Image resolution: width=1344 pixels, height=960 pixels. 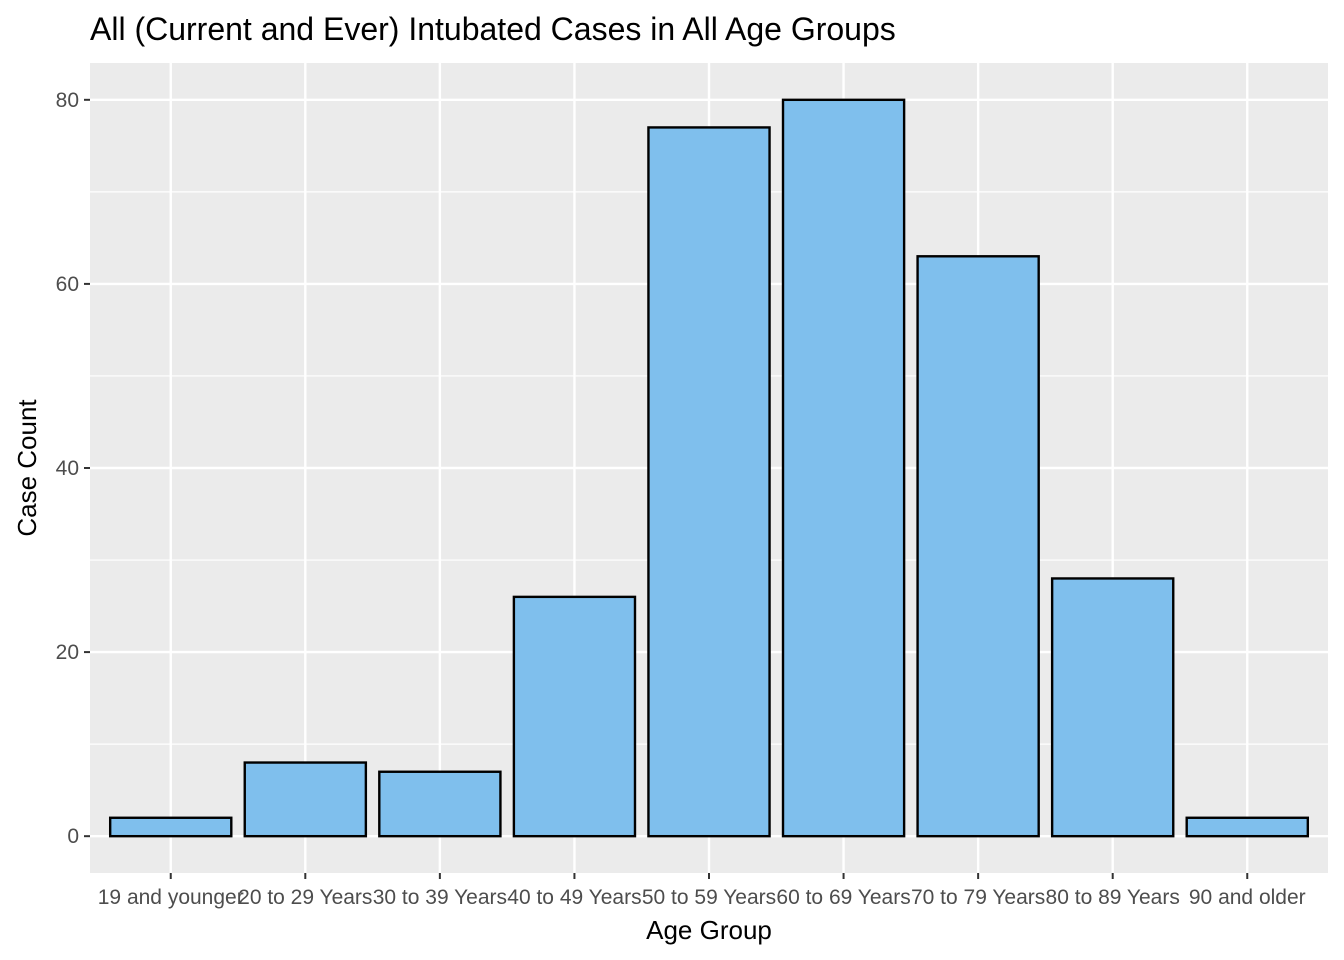 I want to click on y-tick-label: 40, so click(x=67, y=468).